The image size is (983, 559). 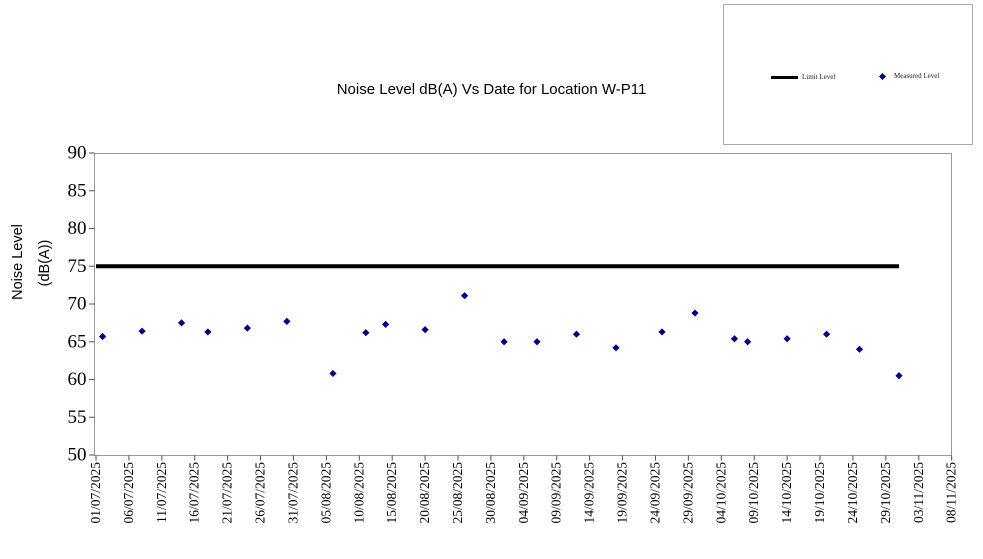 I want to click on x-axis-tick-label: 06/07/2025, so click(x=128, y=493).